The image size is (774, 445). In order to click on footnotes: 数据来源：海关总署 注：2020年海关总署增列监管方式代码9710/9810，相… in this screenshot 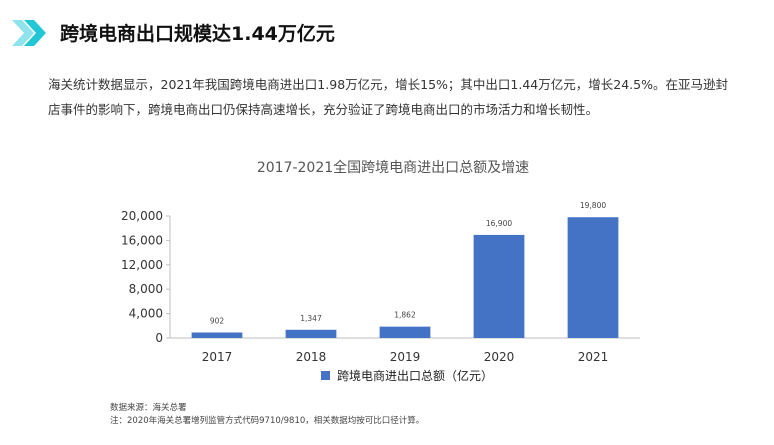, I will do `click(267, 415)`.